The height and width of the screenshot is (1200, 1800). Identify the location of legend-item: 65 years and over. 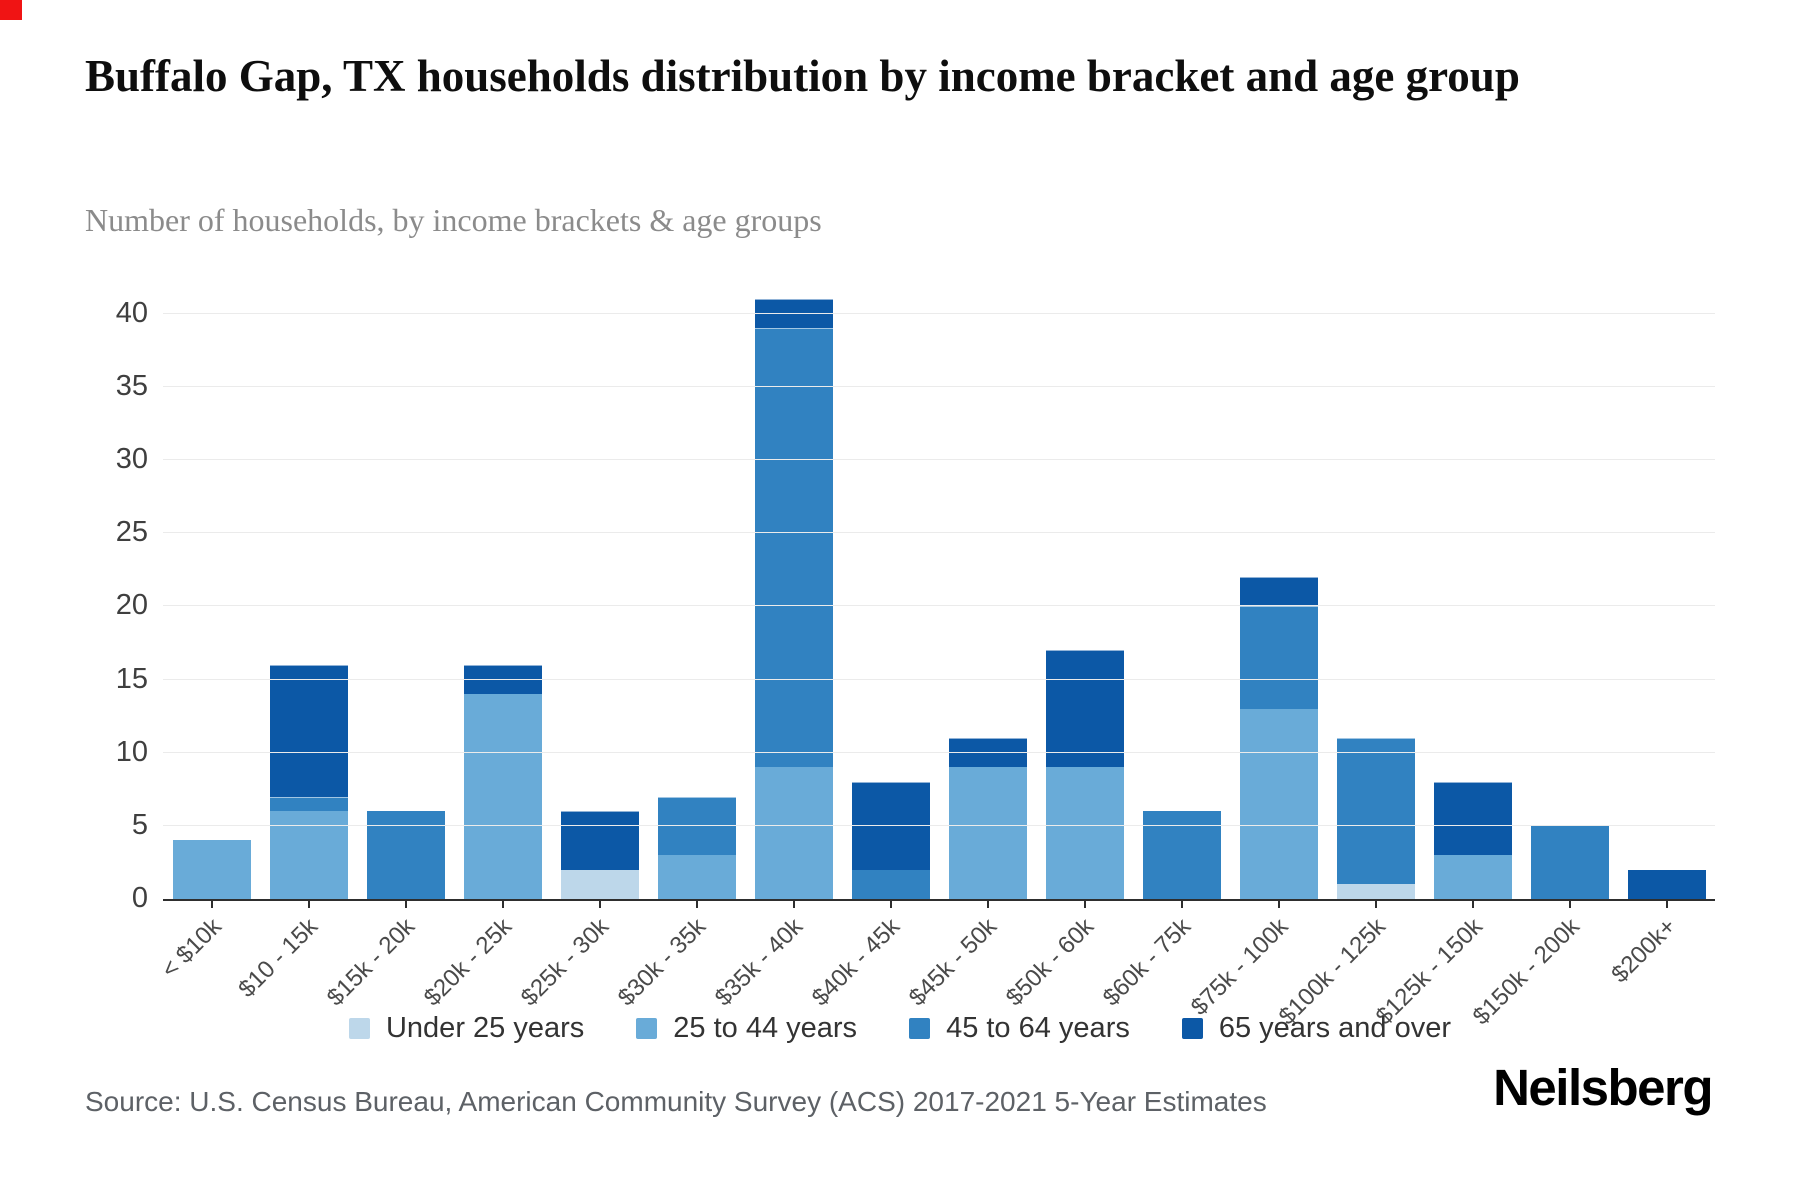
(1316, 1028).